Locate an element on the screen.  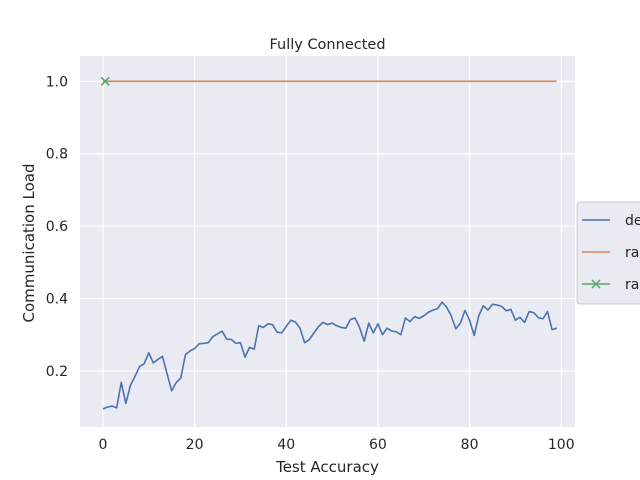
x-tick-label: 60 is located at coordinates (378, 445).